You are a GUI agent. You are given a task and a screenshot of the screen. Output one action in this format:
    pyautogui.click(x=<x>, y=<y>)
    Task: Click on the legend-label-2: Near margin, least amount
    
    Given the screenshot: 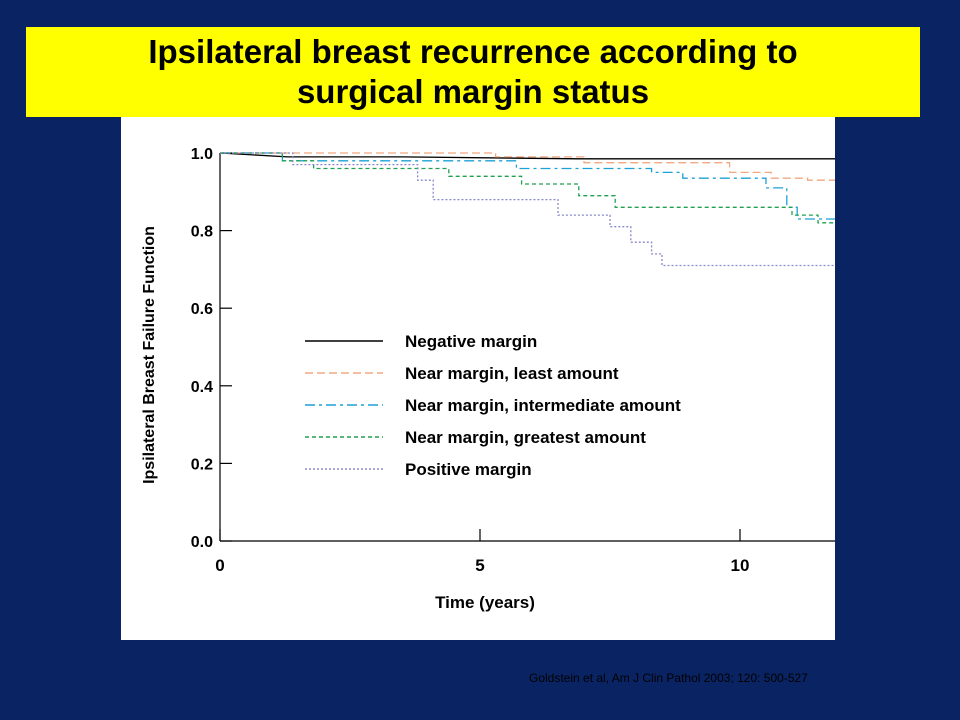 What is the action you would take?
    pyautogui.click(x=512, y=373)
    